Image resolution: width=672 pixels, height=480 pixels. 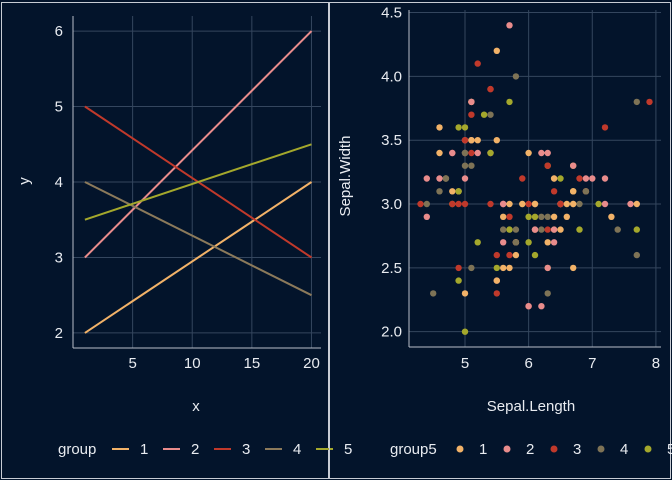 What do you see at coordinates (465, 363) in the screenshot?
I see `scatter-chart-x-tick-label: 5` at bounding box center [465, 363].